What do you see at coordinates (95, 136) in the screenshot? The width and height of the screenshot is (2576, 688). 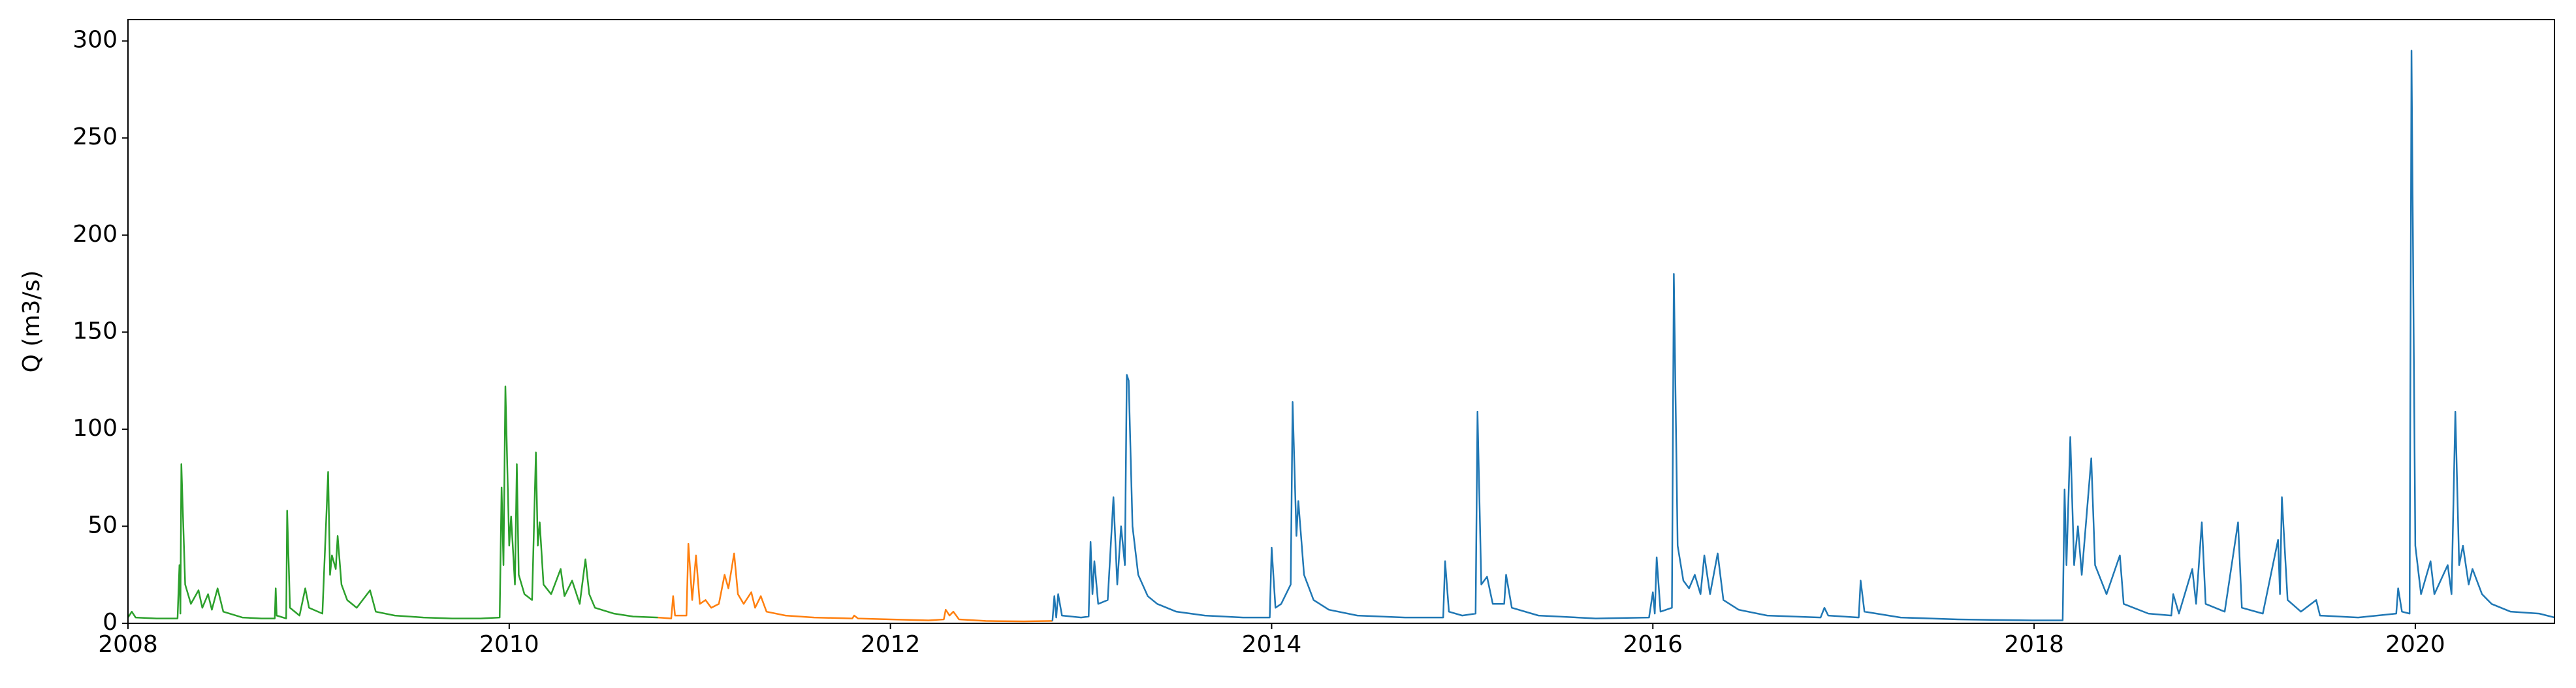 I see `y-tick-label: 250` at bounding box center [95, 136].